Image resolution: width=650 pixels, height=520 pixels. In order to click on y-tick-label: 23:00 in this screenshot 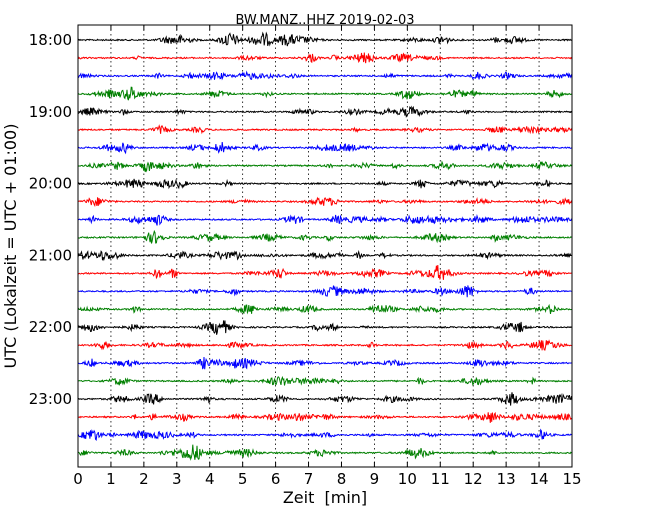, I will do `click(50, 399)`.